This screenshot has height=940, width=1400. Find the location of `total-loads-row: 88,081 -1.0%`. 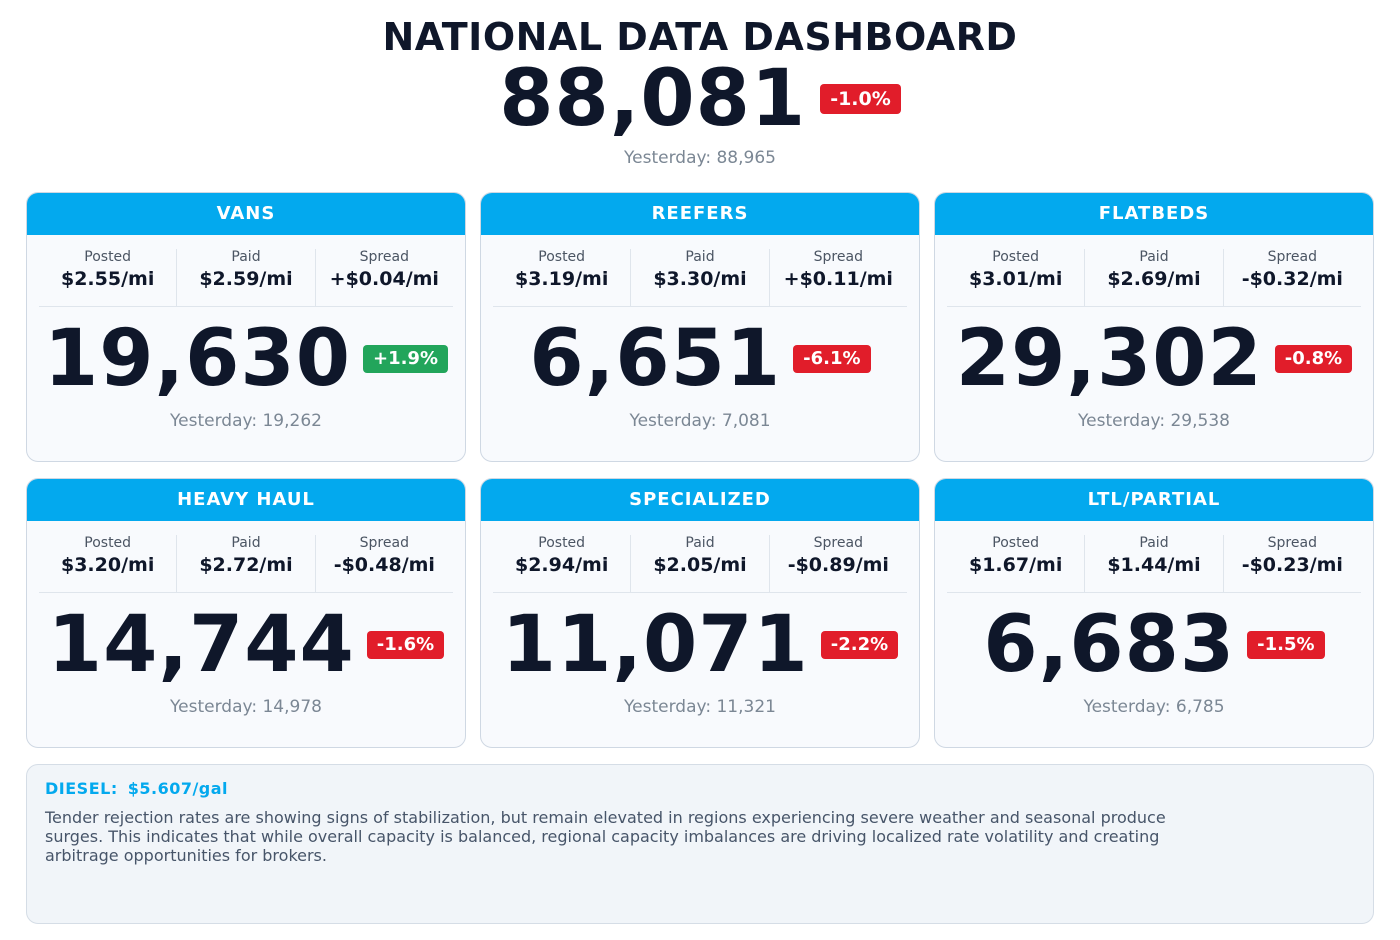

total-loads-row: 88,081 -1.0% is located at coordinates (700, 99).